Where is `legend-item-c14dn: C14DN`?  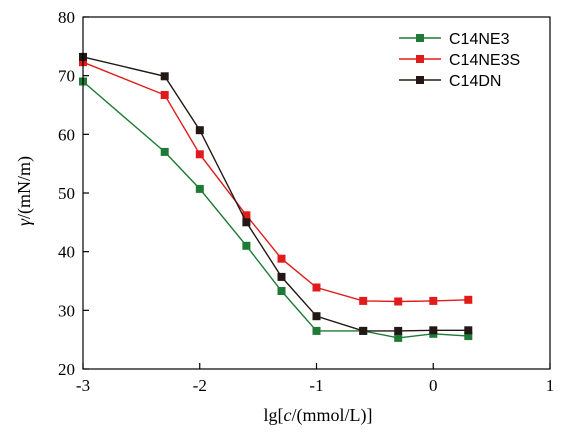 legend-item-c14dn: C14DN is located at coordinates (450, 81).